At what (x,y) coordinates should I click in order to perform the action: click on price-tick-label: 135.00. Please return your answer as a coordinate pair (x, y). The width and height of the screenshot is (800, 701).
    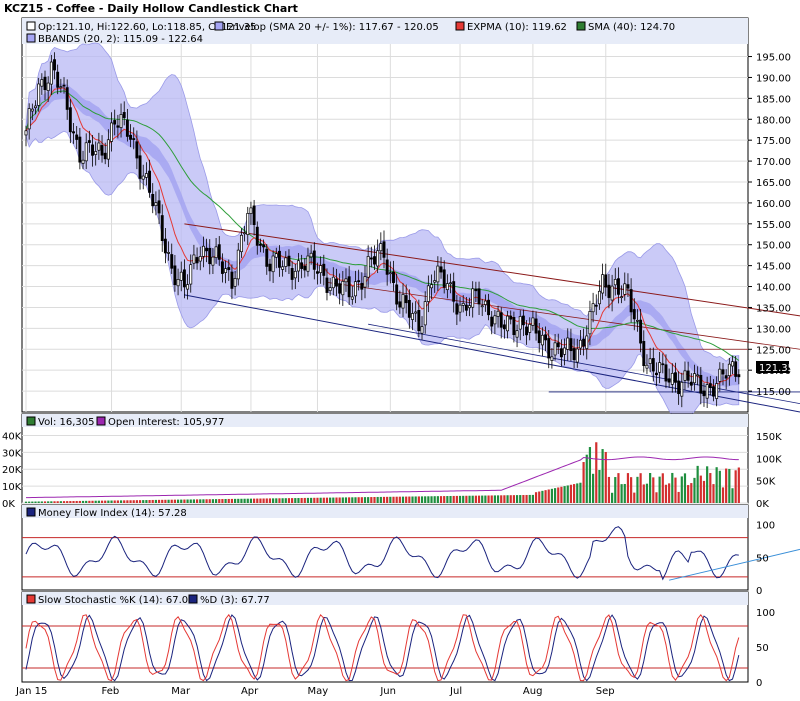
    Looking at the image, I should click on (773, 308).